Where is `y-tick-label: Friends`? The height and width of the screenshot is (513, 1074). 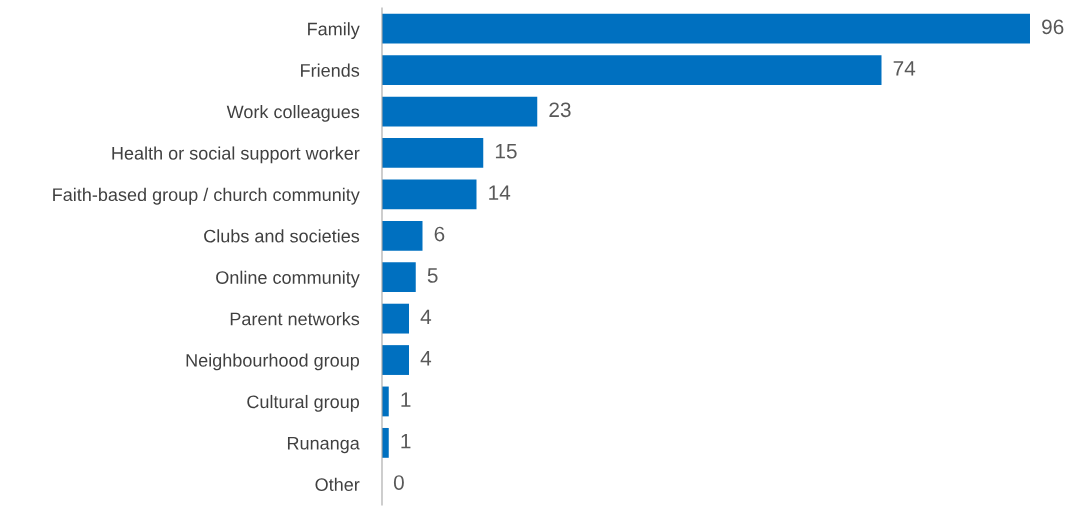 y-tick-label: Friends is located at coordinates (330, 70).